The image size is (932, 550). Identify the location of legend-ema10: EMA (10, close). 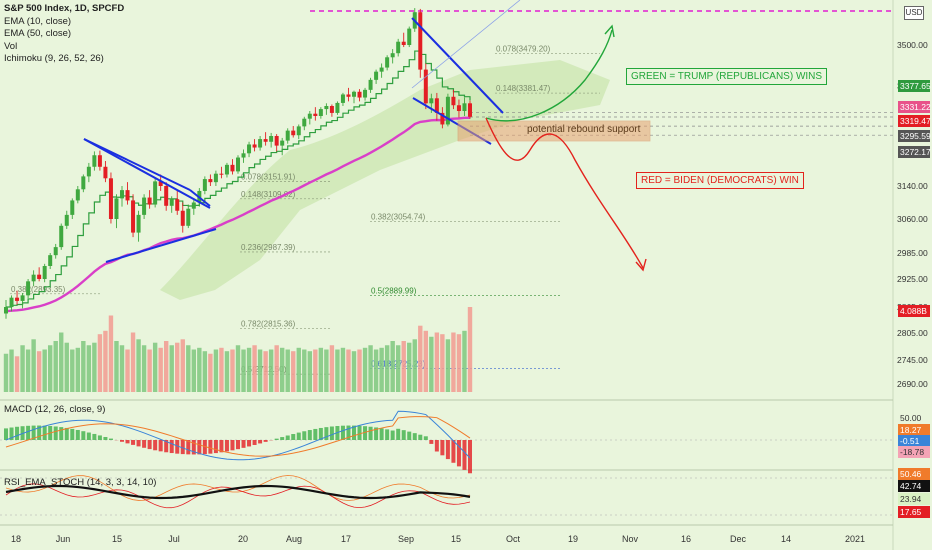
(38, 21).